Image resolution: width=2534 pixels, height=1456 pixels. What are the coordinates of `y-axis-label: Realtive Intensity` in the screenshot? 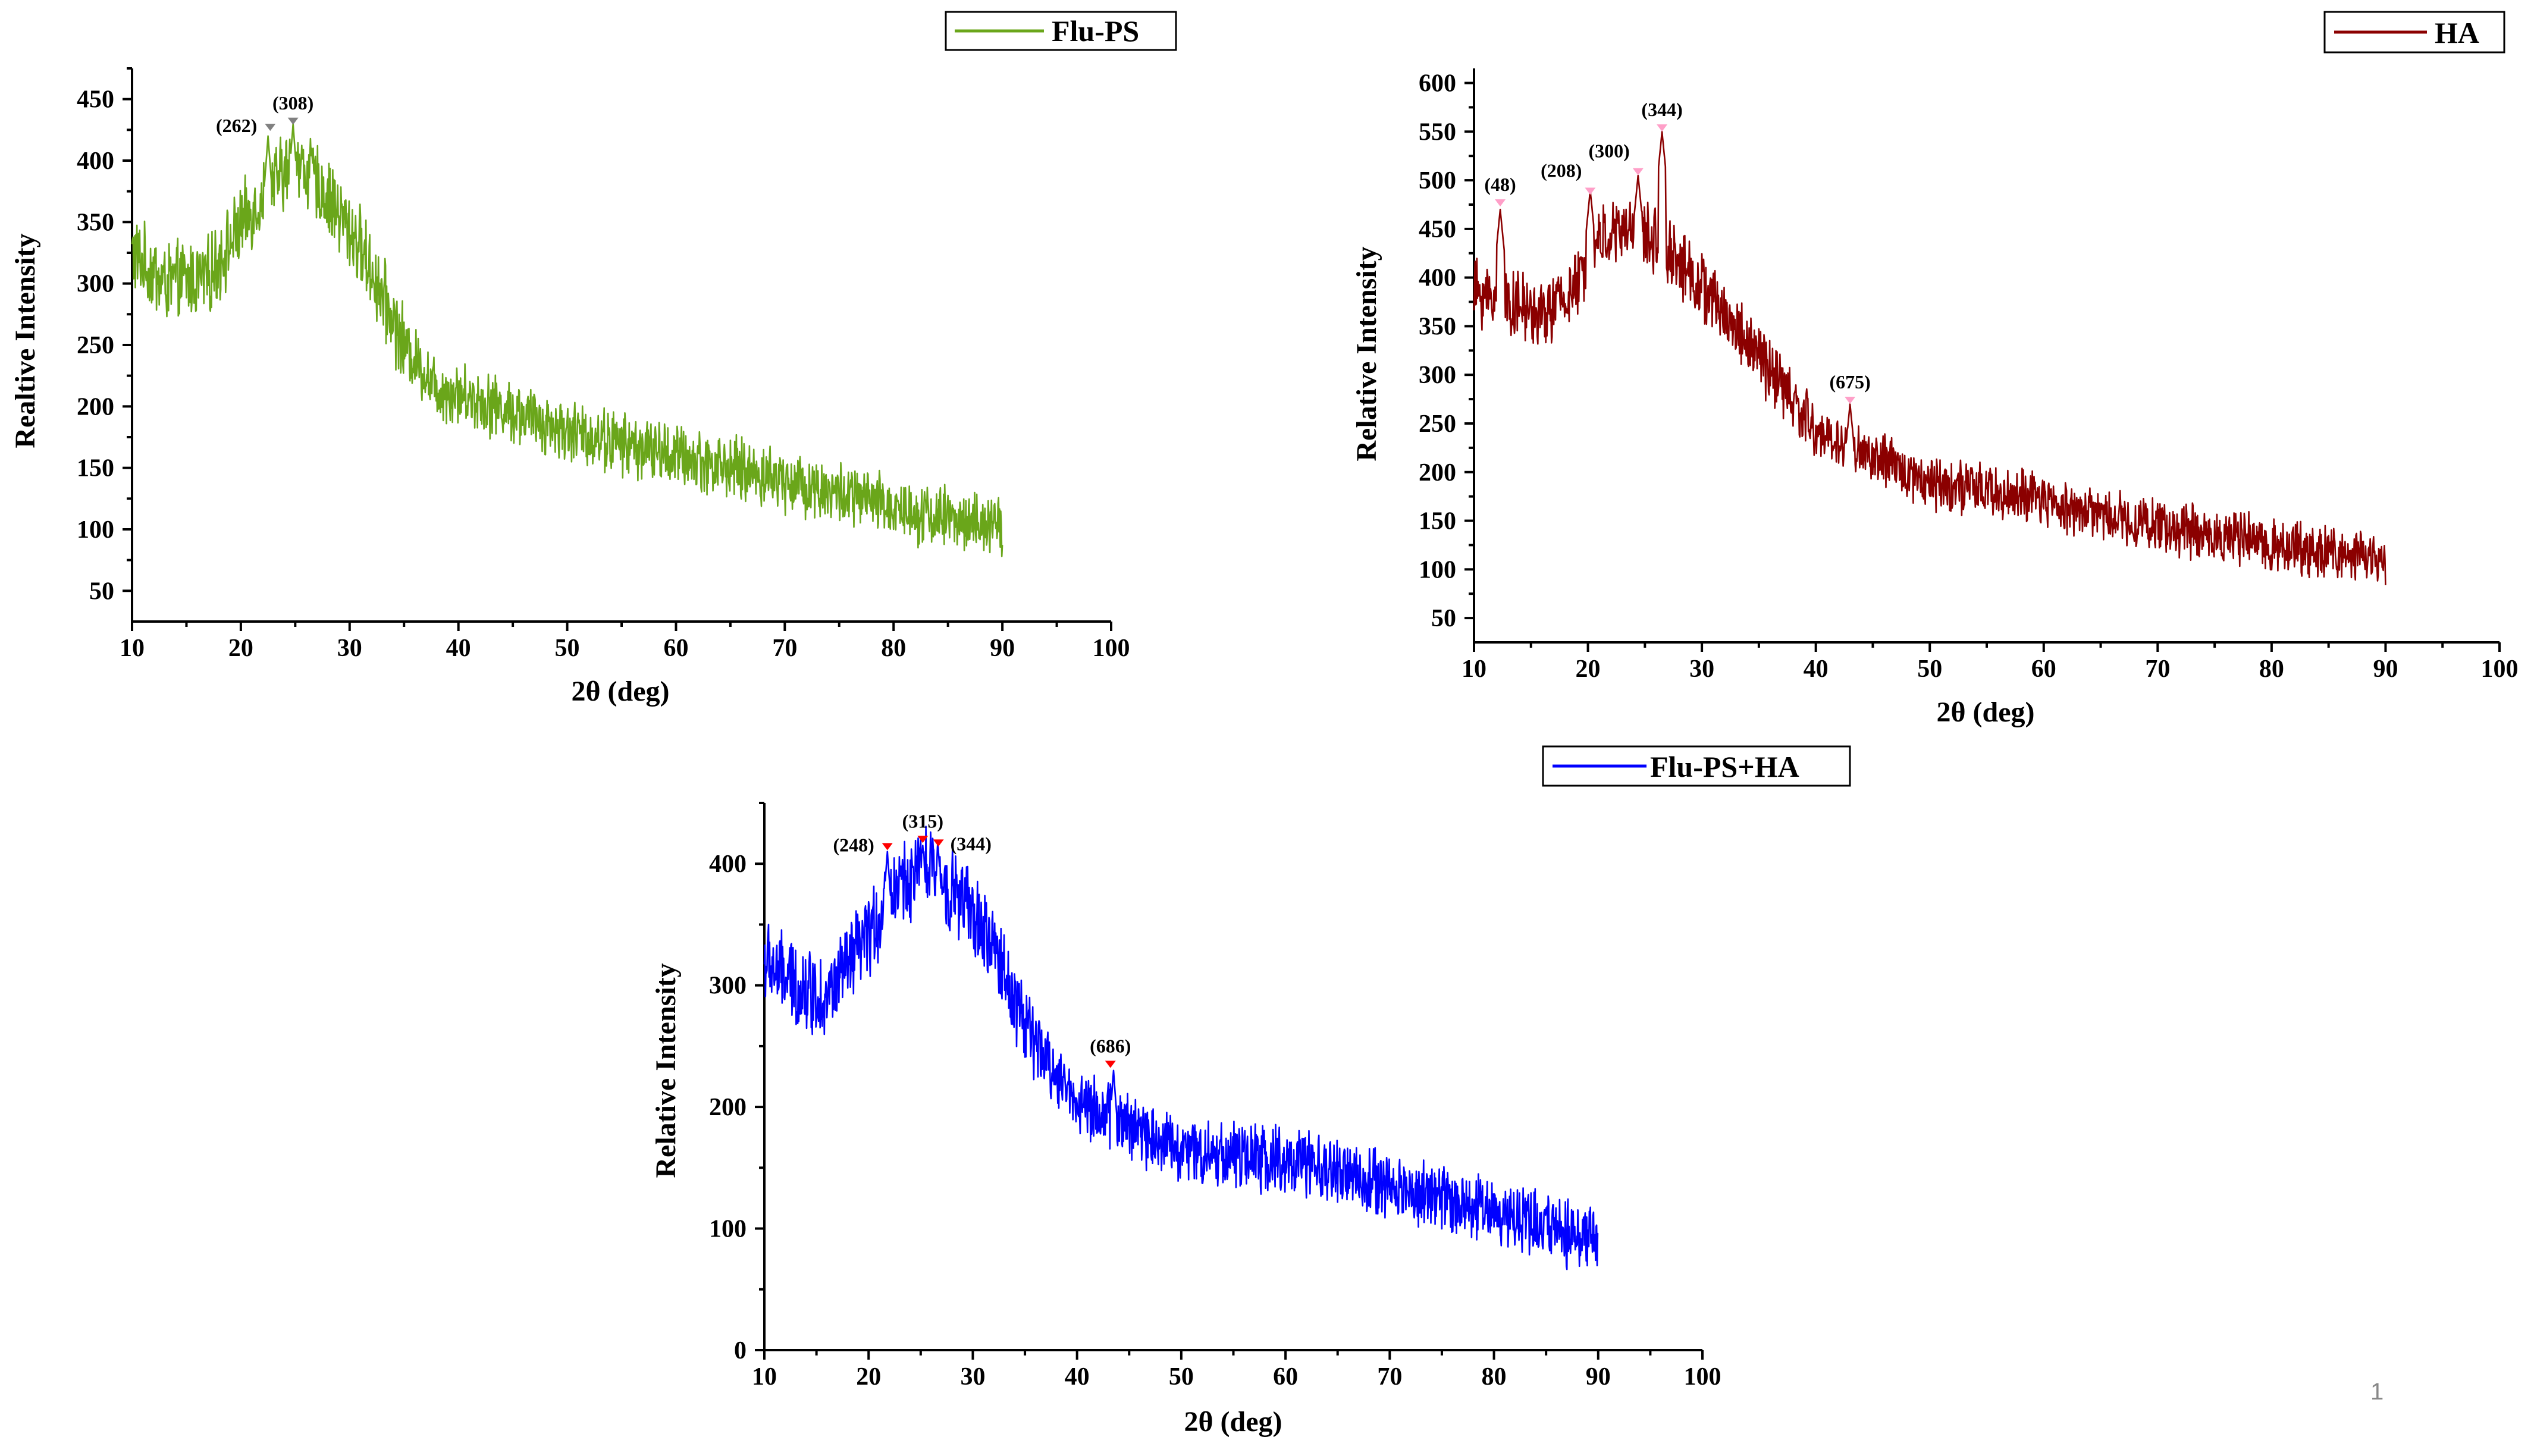 It's located at (25, 340).